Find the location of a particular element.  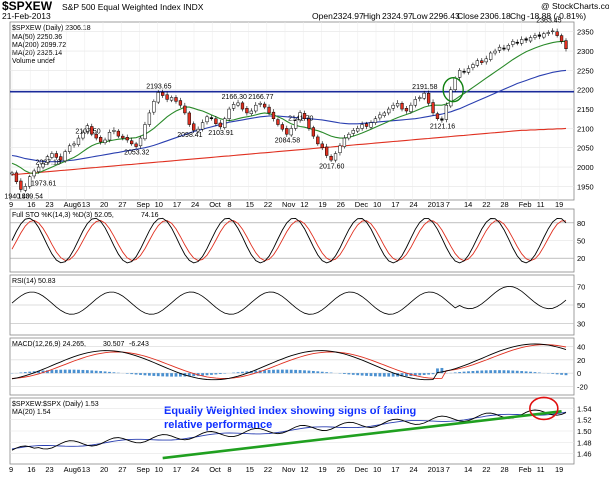

x-axis-label-bottom: 20 is located at coordinates (104, 469).